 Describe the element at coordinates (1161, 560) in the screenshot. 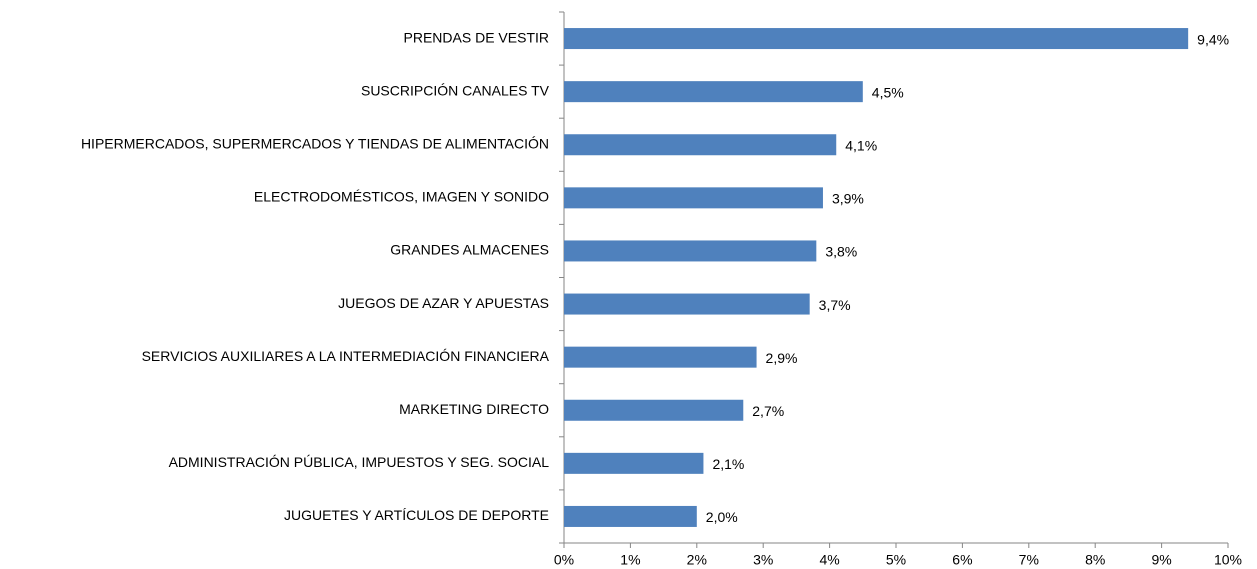

I see `x-tick-label: 9%` at that location.